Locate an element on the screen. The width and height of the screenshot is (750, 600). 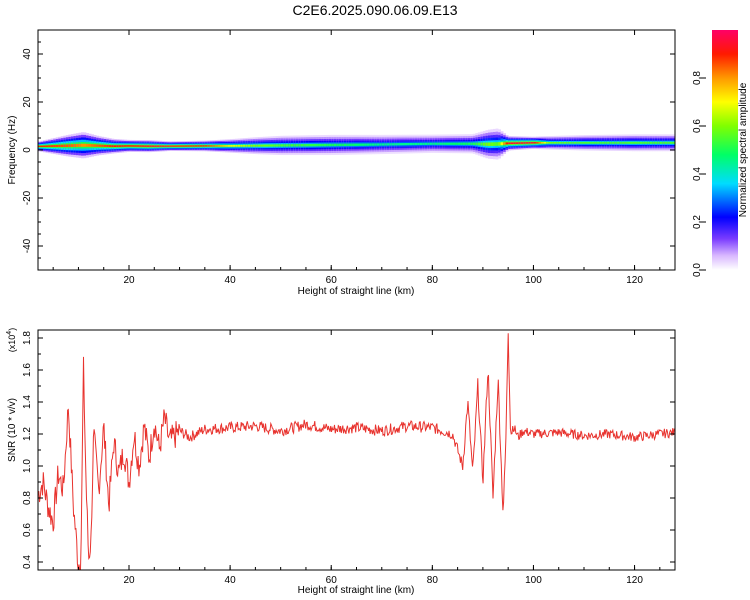
snr-y-scale-note: (x104) is located at coordinates (11, 340).